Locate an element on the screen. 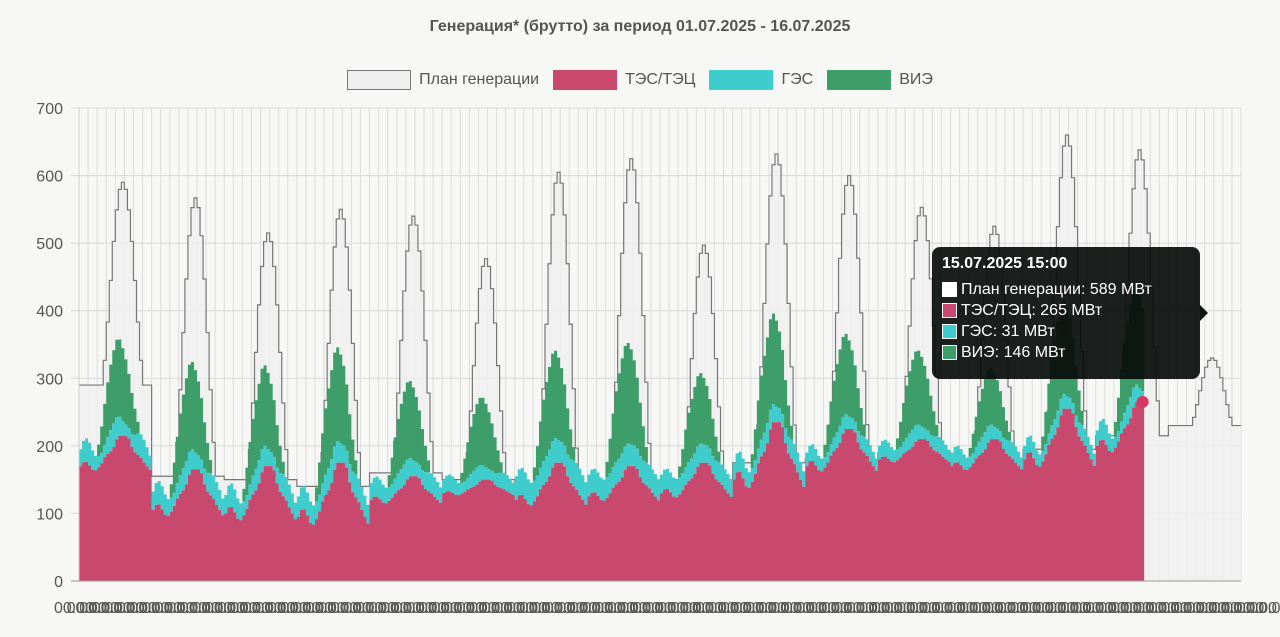  legend-item-ges: ГЭС is located at coordinates (761, 80).